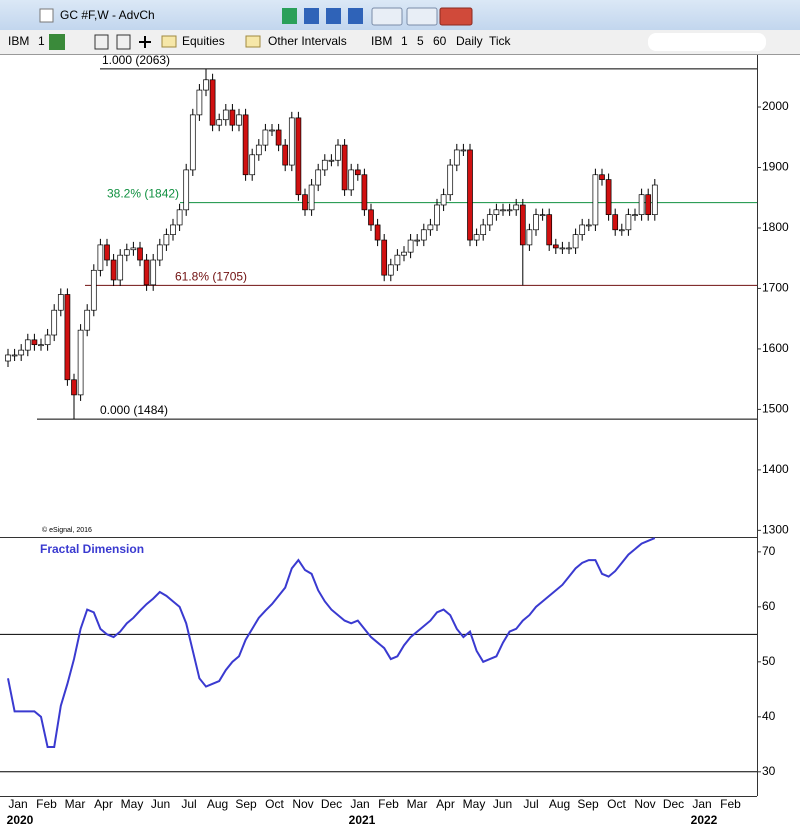 The width and height of the screenshot is (800, 833). Describe the element at coordinates (775, 348) in the screenshot. I see `y-tick-label: 1600` at that location.